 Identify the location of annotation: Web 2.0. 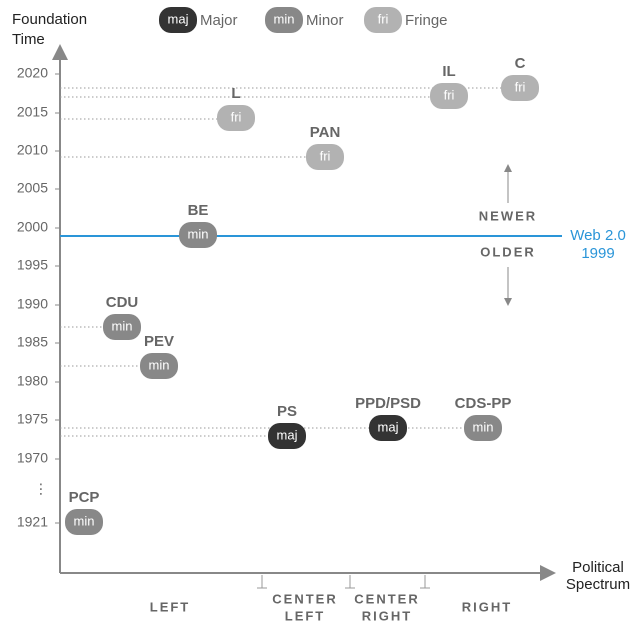
(598, 235).